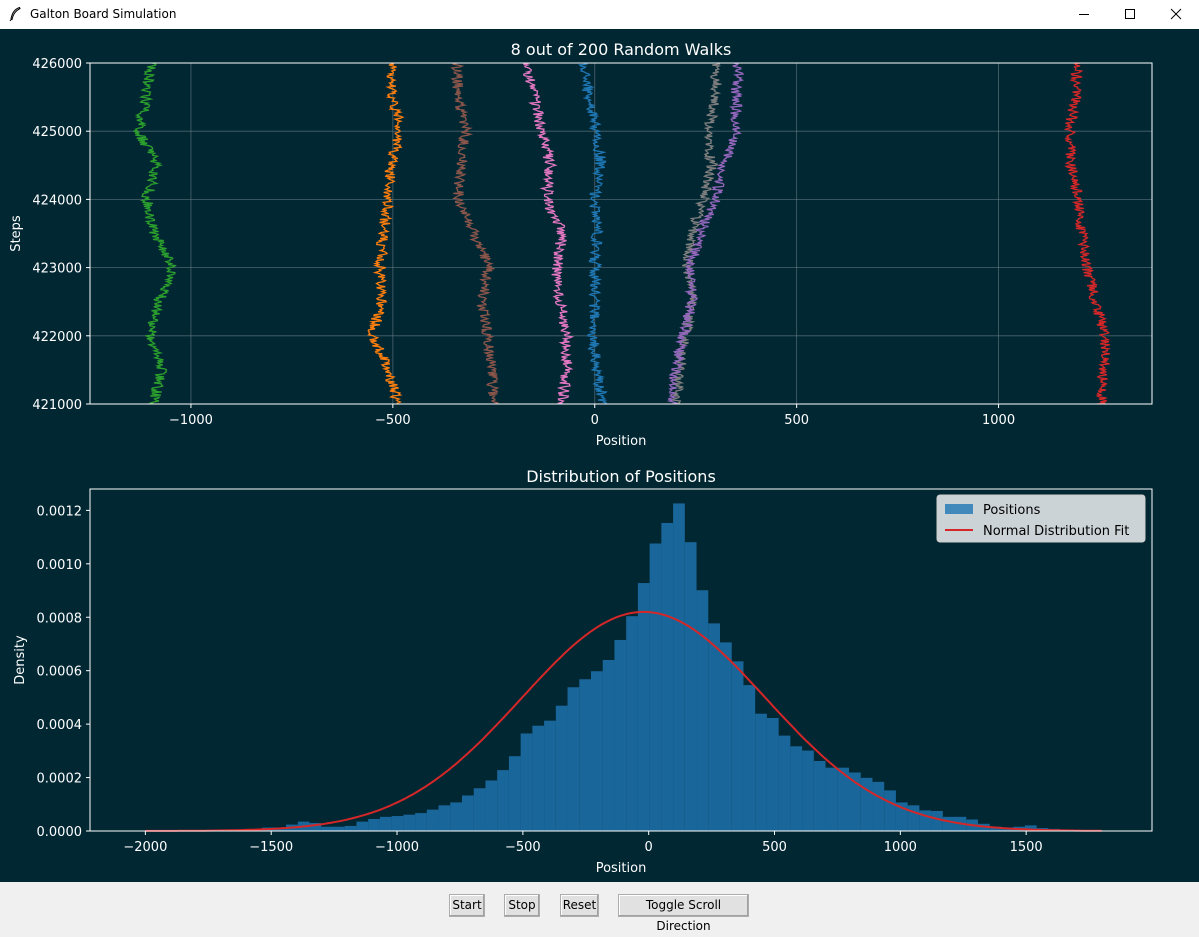 This screenshot has width=1199, height=937. Describe the element at coordinates (57, 64) in the screenshot. I see `walks-y-tick-label: 426000` at that location.